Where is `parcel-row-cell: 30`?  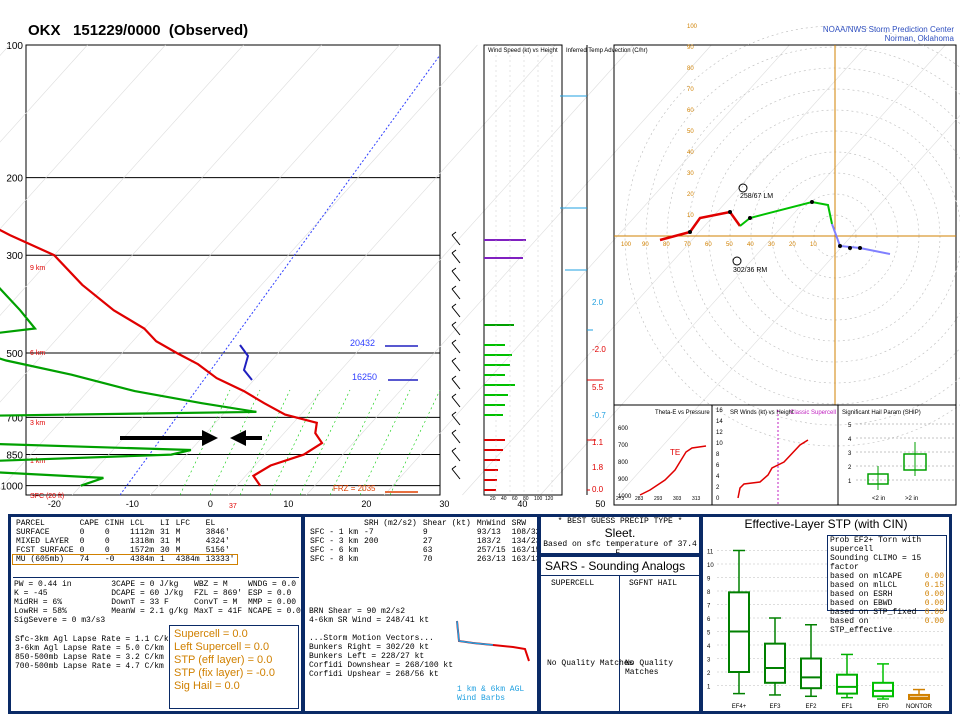 parcel-row-cell: 30 is located at coordinates (165, 550).